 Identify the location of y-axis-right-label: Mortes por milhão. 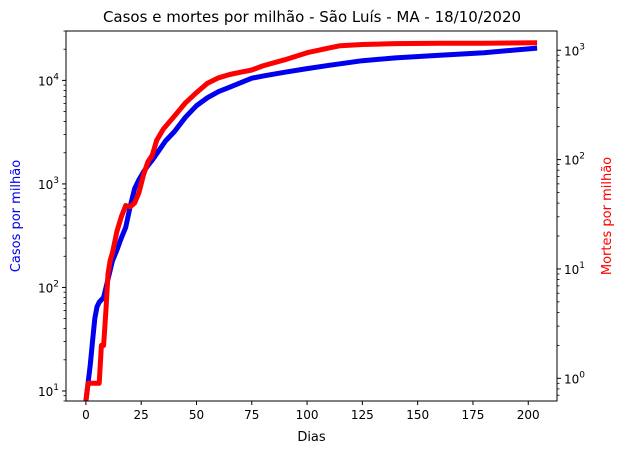
(607, 216).